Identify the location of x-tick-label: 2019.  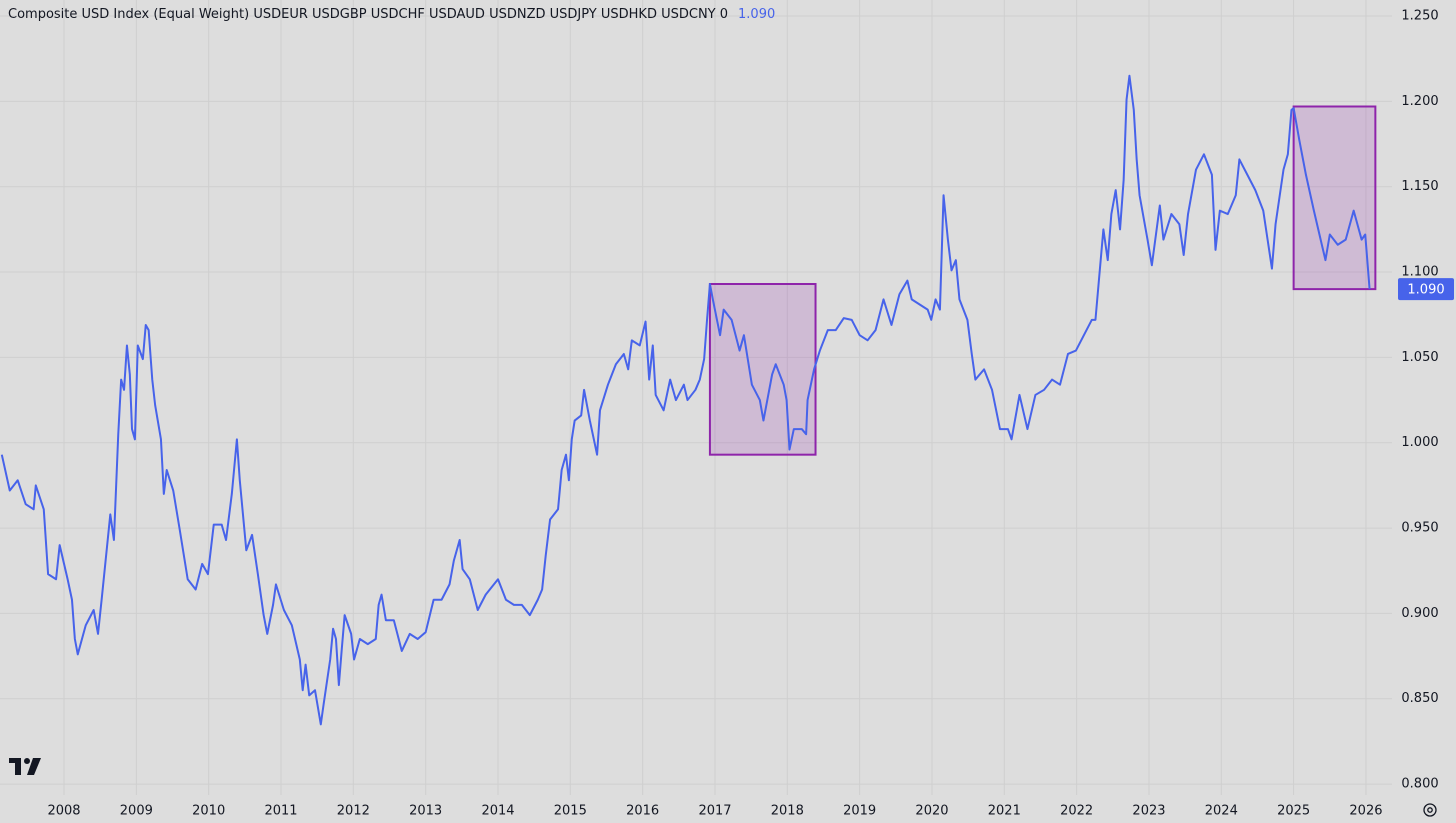
(859, 811).